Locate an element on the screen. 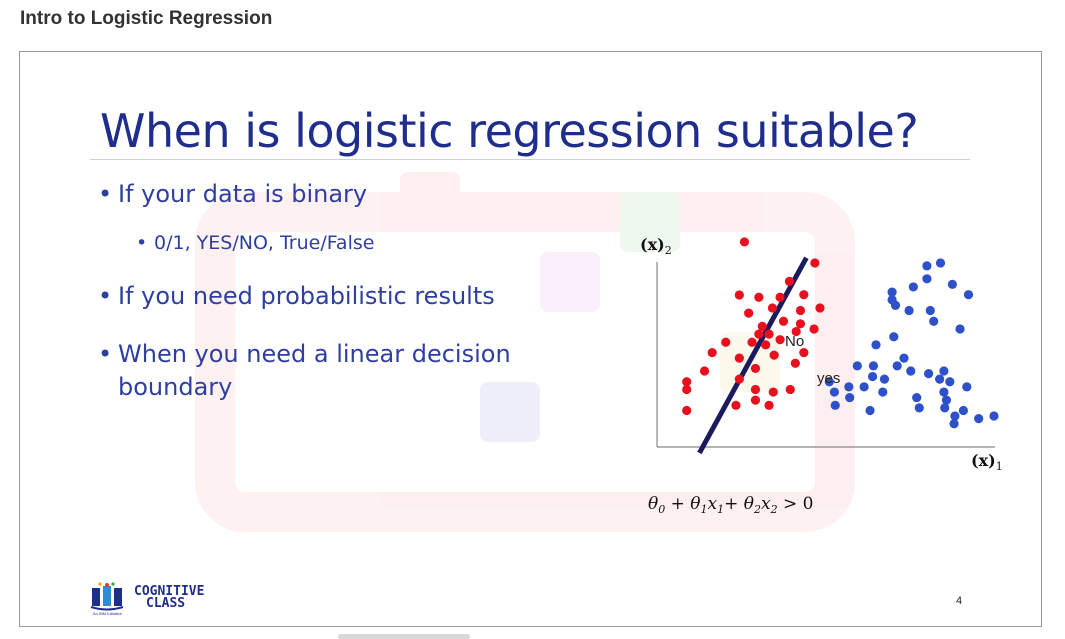 The image size is (1065, 639). slide-heading: When is logistic regression suitable? is located at coordinates (509, 131).